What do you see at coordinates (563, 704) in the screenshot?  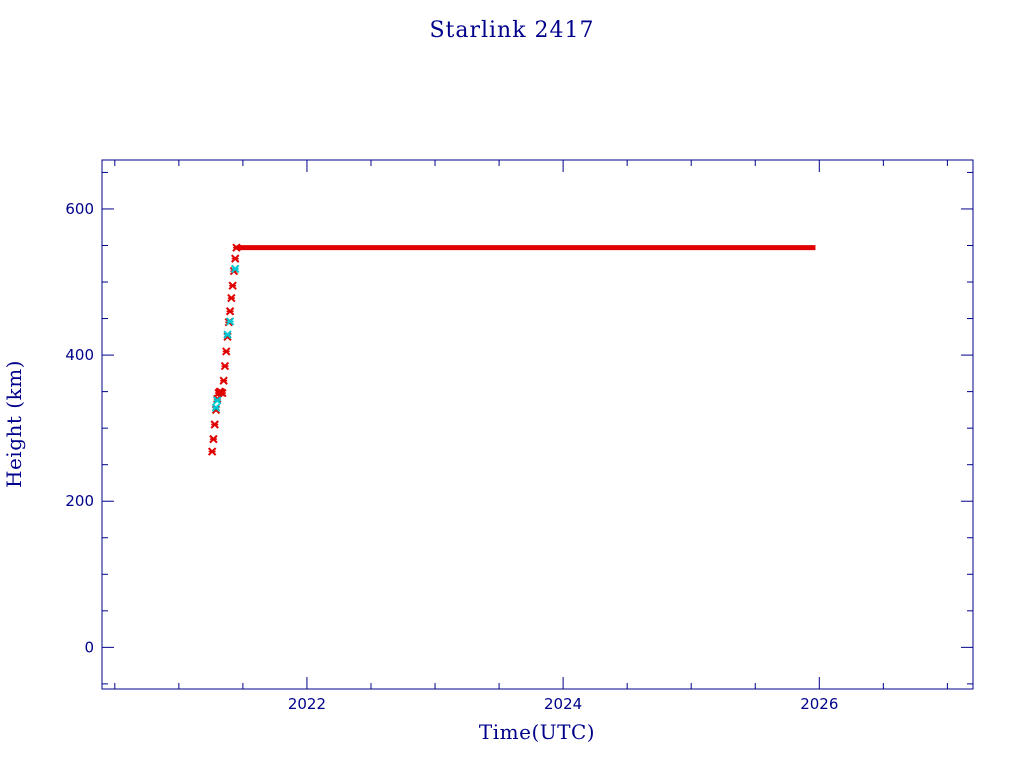 I see `x-tick-label: 2024` at bounding box center [563, 704].